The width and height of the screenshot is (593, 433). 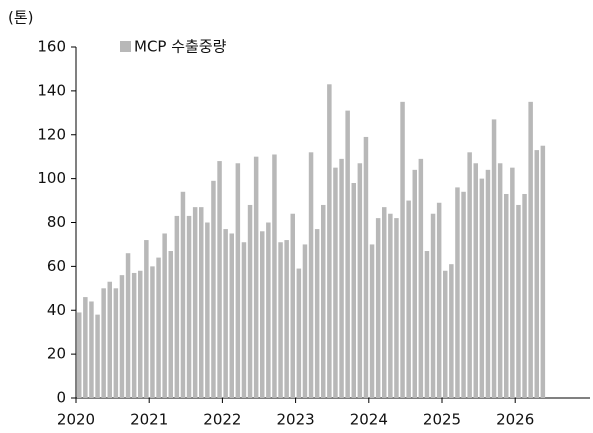 I want to click on y-tick-label: 80, so click(x=56, y=222).